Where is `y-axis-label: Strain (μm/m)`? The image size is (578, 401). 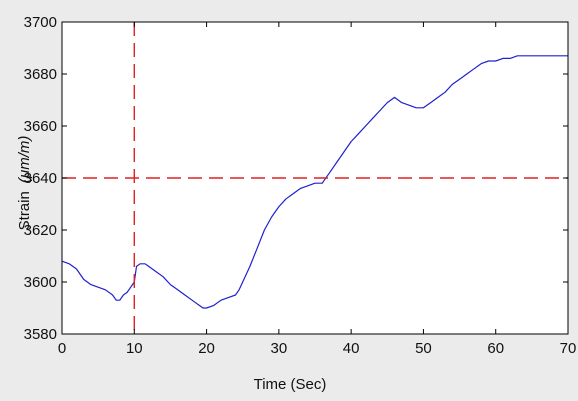 y-axis-label: Strain (μm/m) is located at coordinates (24, 183).